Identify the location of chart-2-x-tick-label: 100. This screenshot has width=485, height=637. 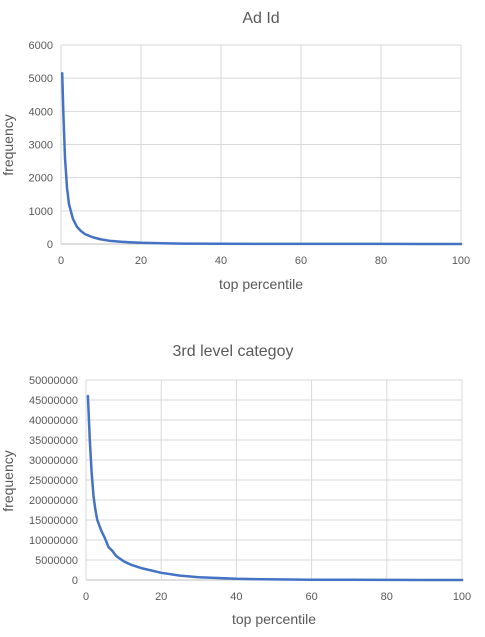
(462, 597).